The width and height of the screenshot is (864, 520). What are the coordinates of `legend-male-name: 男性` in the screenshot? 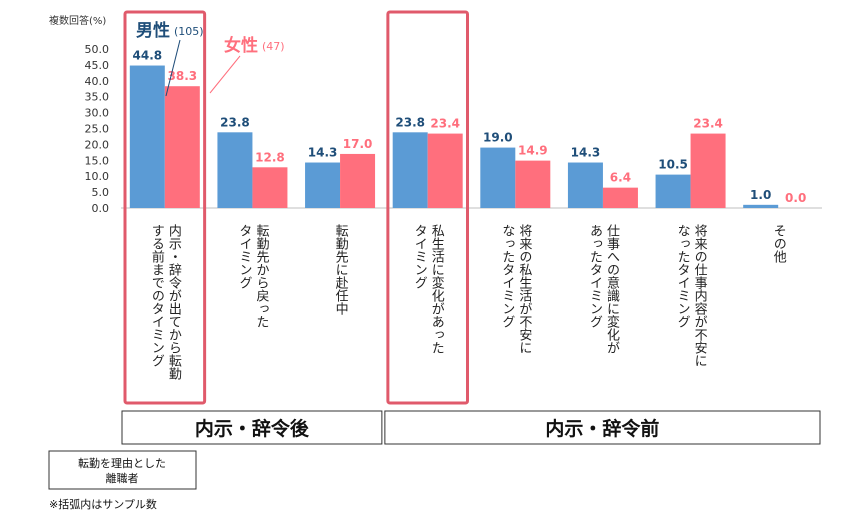 It's located at (153, 30).